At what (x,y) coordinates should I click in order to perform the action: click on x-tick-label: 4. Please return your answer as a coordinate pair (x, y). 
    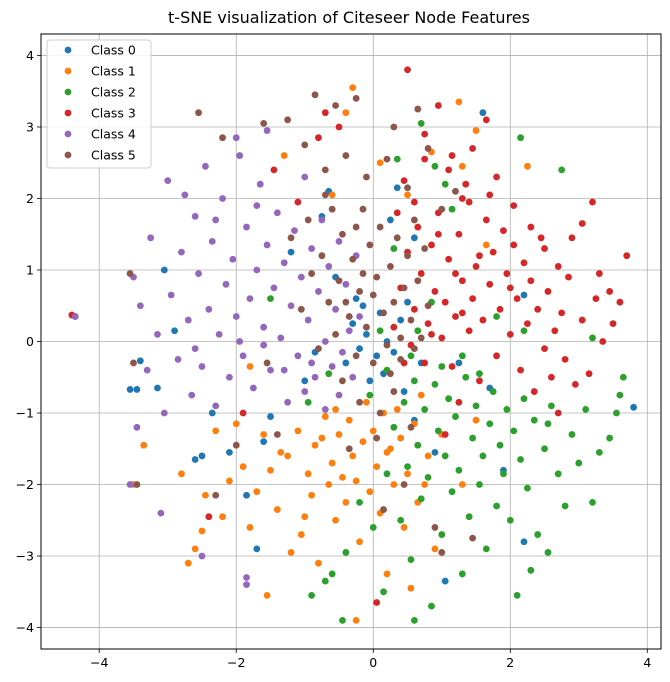
    Looking at the image, I should click on (647, 662).